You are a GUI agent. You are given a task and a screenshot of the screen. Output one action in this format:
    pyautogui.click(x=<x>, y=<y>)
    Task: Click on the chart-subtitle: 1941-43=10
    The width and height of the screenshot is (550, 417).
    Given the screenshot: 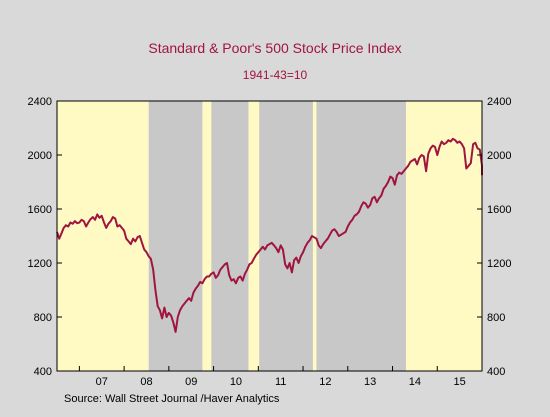 What is the action you would take?
    pyautogui.click(x=275, y=75)
    